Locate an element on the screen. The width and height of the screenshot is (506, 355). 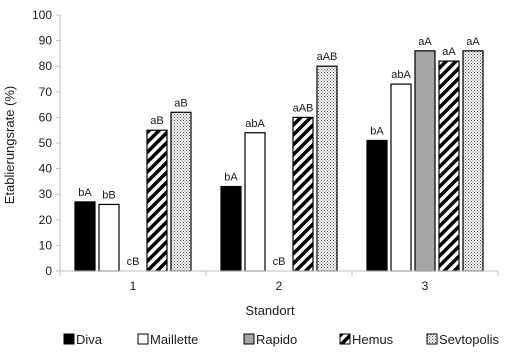
y-tick-label: 0 is located at coordinates (48, 271).